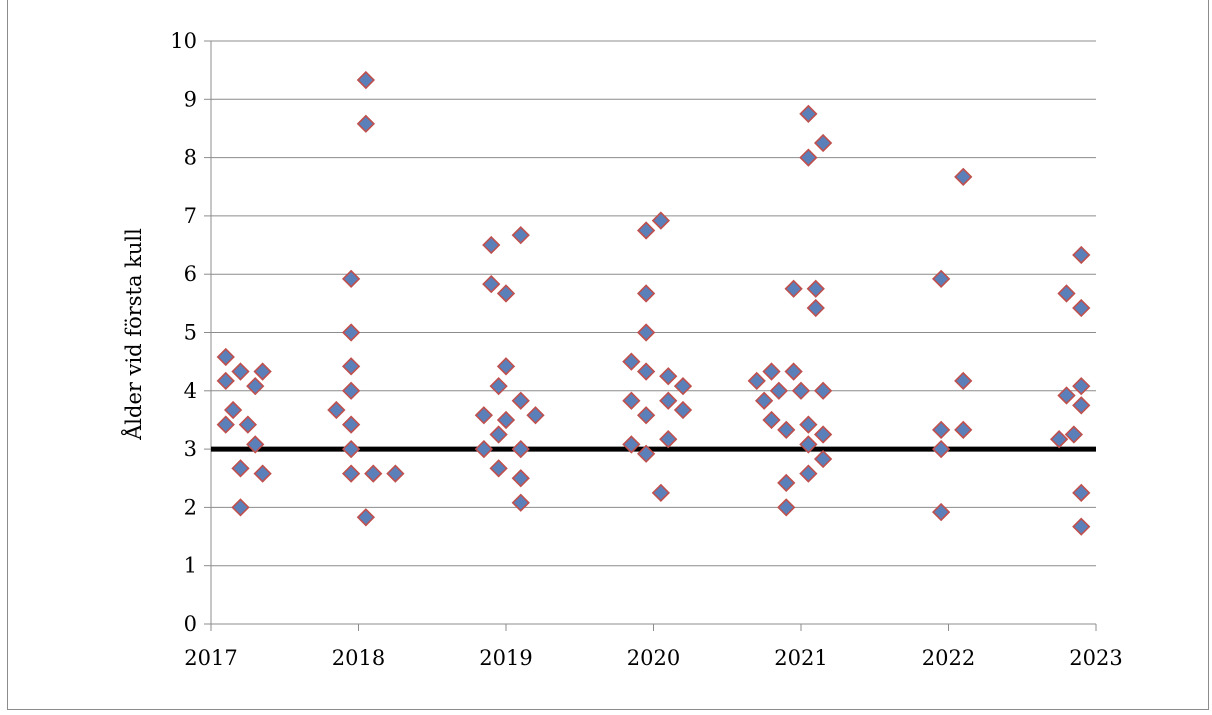 This screenshot has width=1212, height=715. What do you see at coordinates (190, 449) in the screenshot?
I see `y-tick-label: 3` at bounding box center [190, 449].